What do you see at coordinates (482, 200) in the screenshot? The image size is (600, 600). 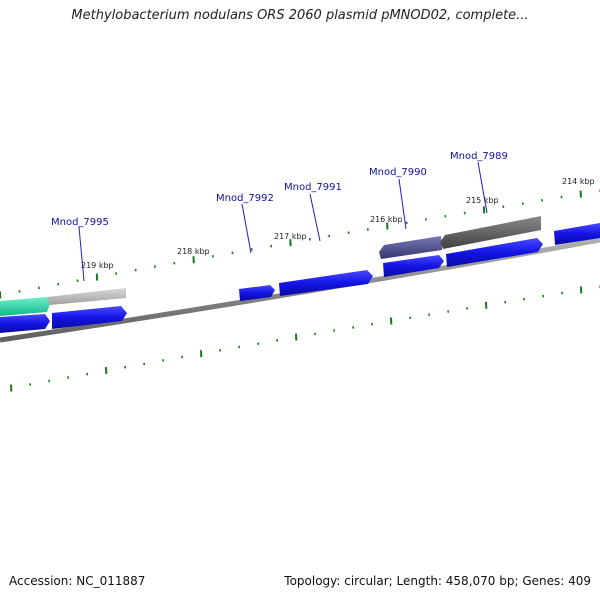 I see `tick-label: 215 kbp` at bounding box center [482, 200].